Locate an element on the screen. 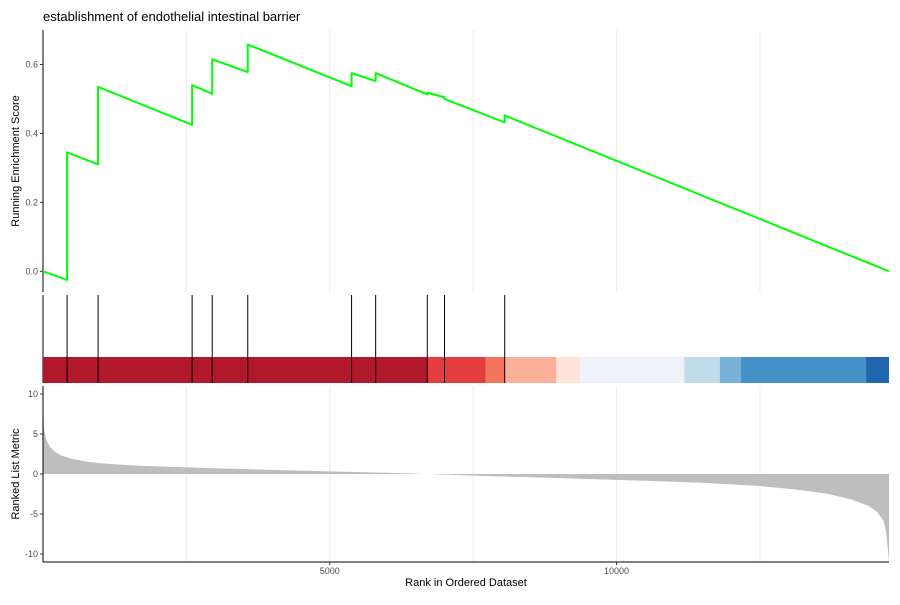 The image size is (900, 605). gene-hits-panel is located at coordinates (465, 339).